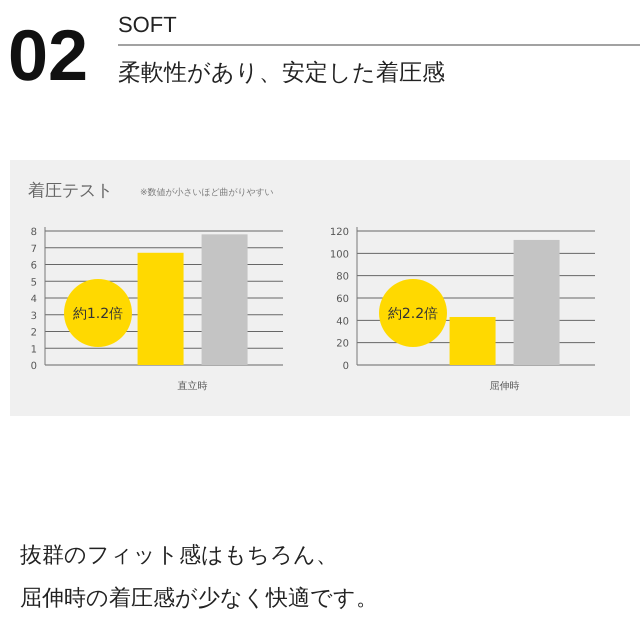 This screenshot has height=640, width=640. I want to click on y-tick-label: 5, so click(33, 282).